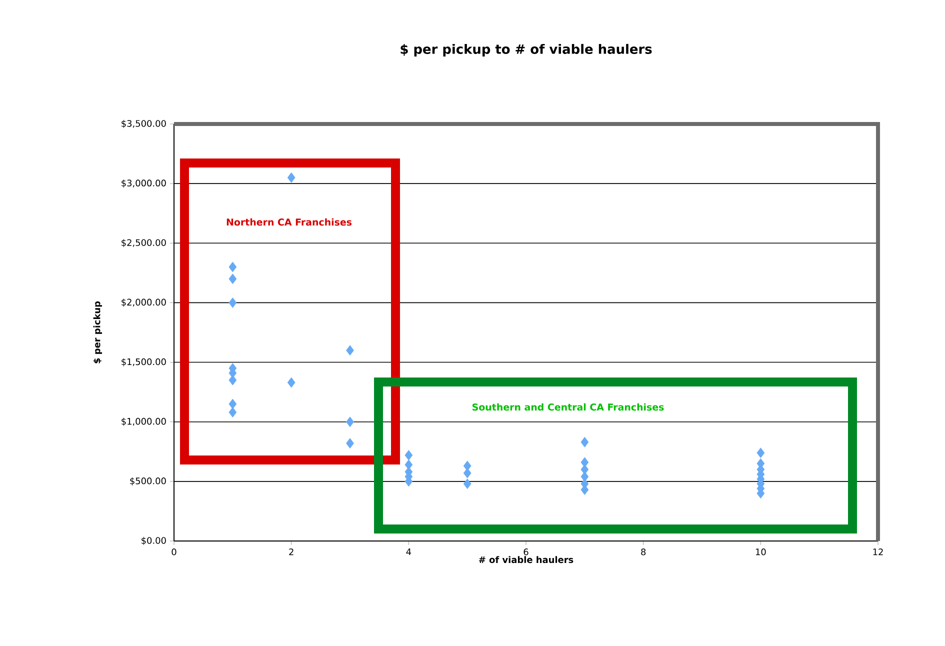 This screenshot has height=646, width=945. What do you see at coordinates (144, 302) in the screenshot?
I see `y-tick-label: $2,000.00` at bounding box center [144, 302].